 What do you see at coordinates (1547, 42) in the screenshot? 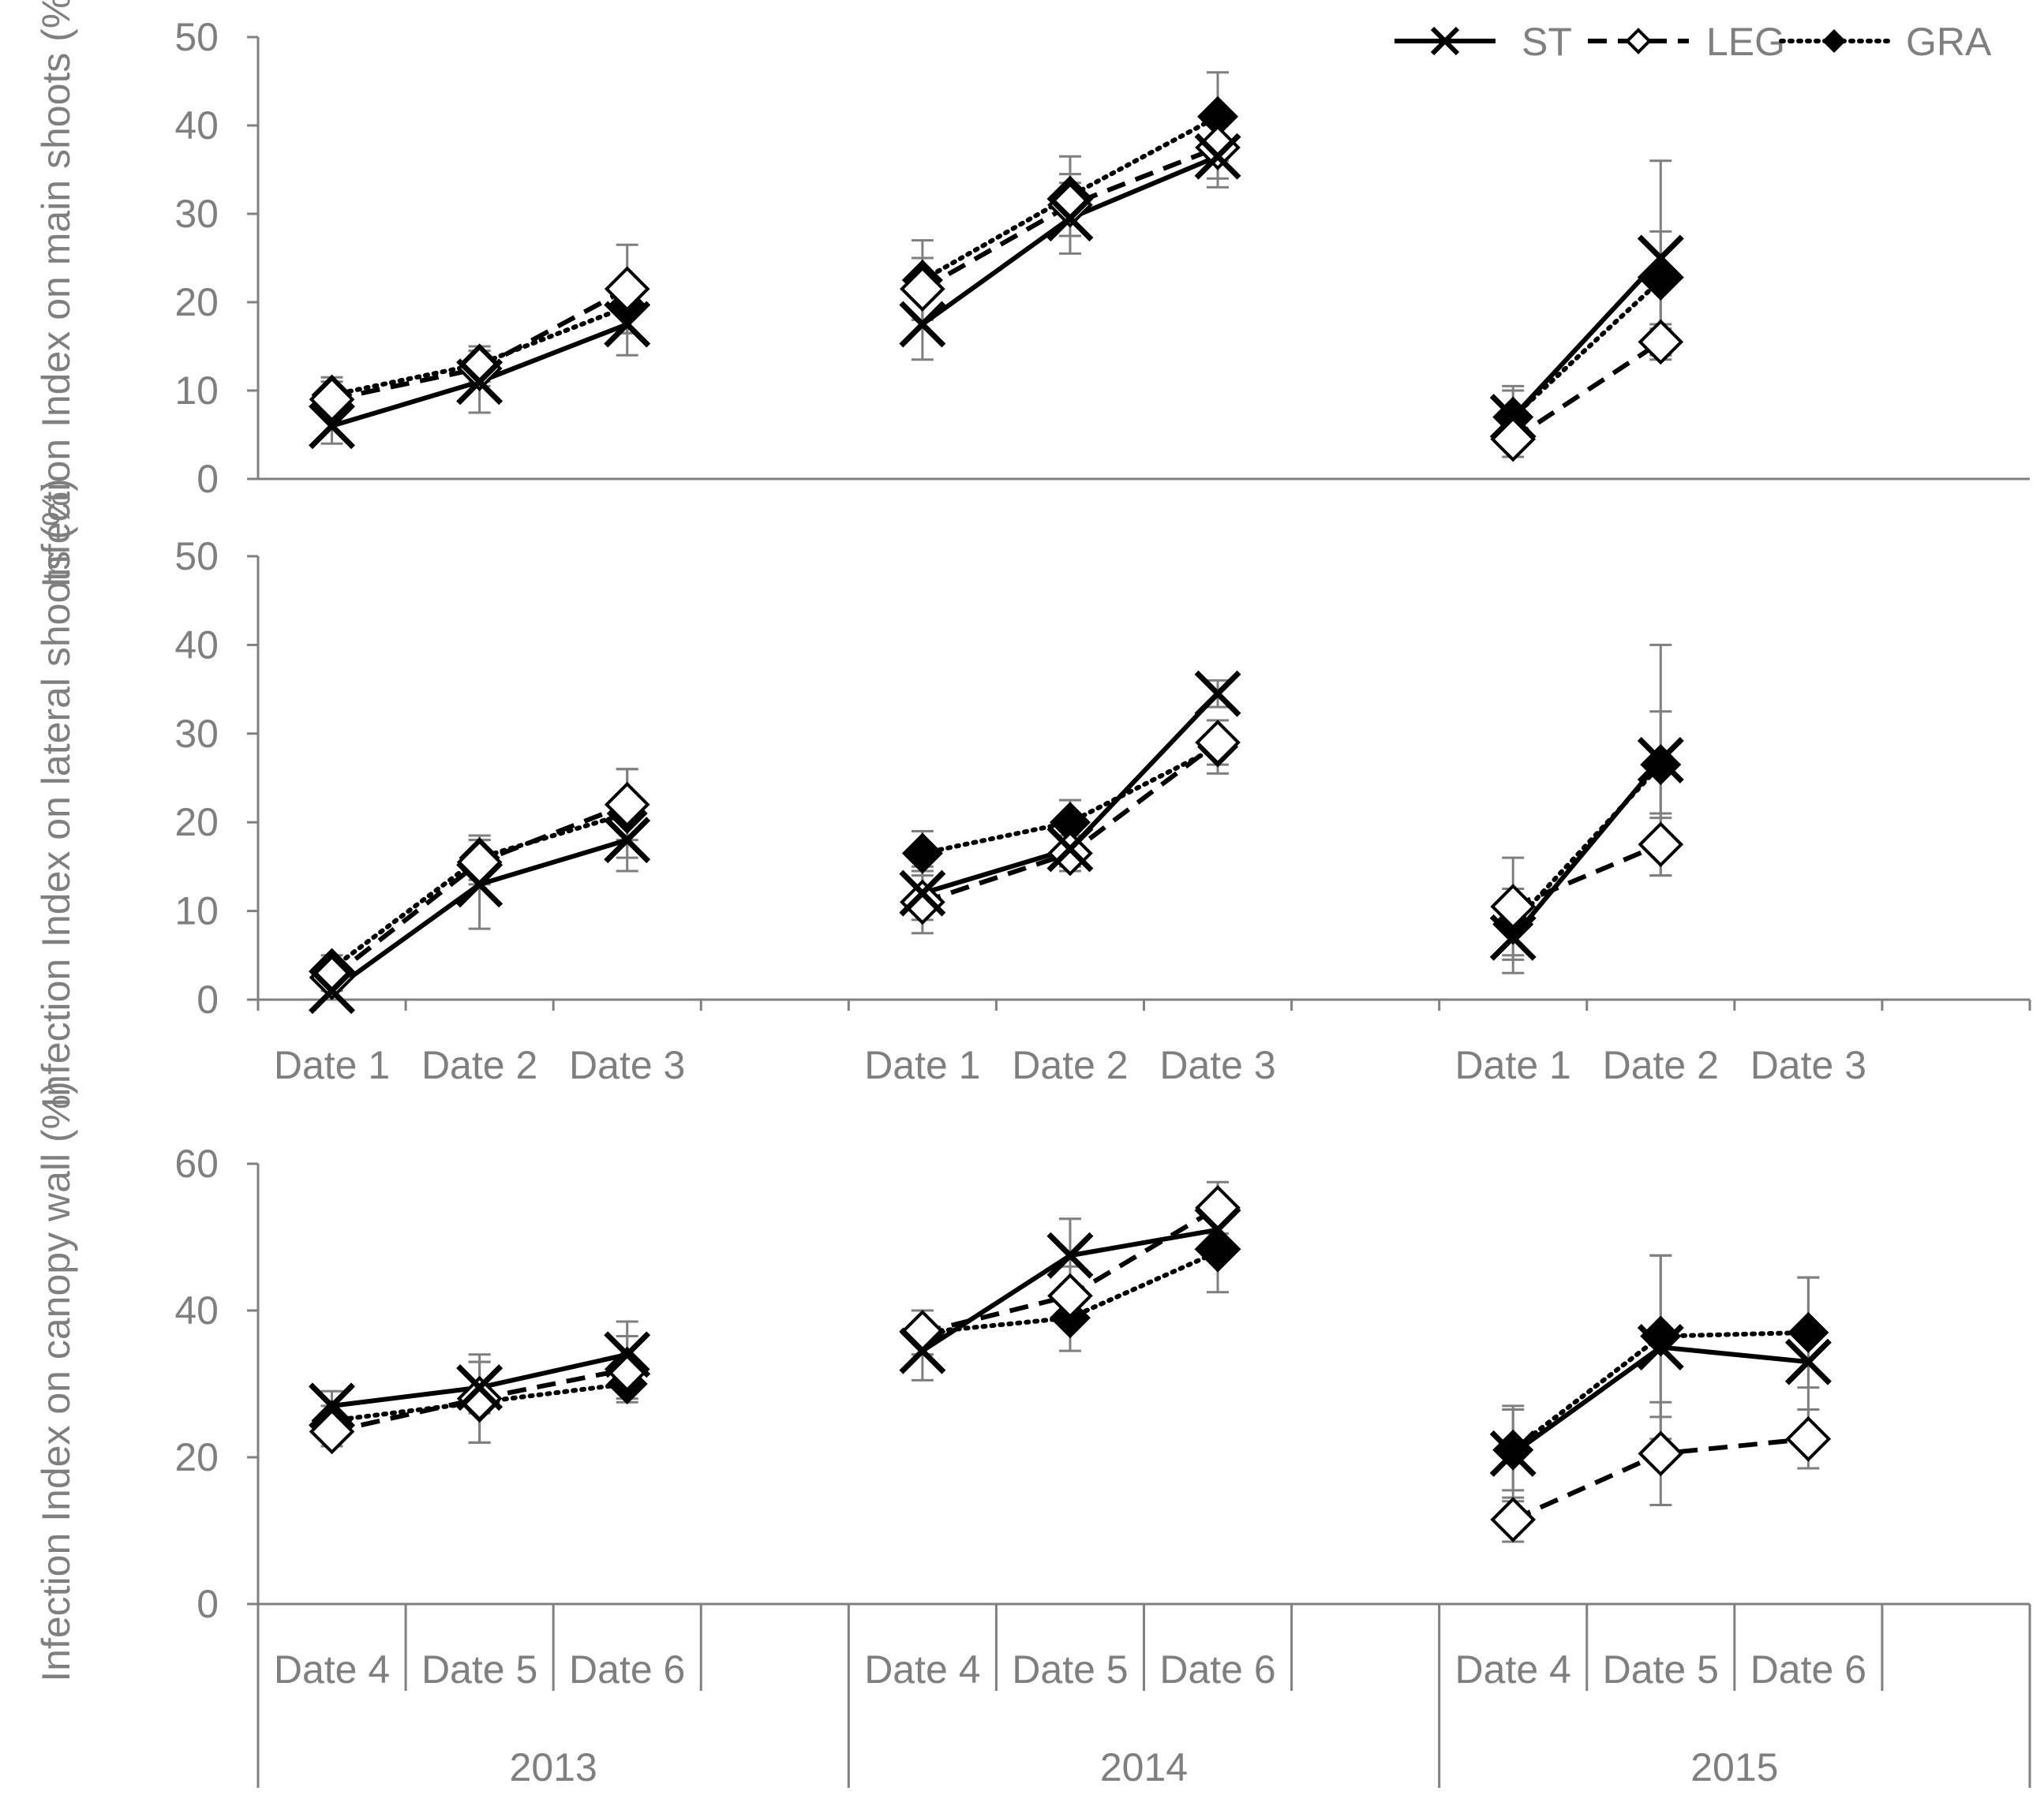
I see `legend-st-label: ST` at bounding box center [1547, 42].